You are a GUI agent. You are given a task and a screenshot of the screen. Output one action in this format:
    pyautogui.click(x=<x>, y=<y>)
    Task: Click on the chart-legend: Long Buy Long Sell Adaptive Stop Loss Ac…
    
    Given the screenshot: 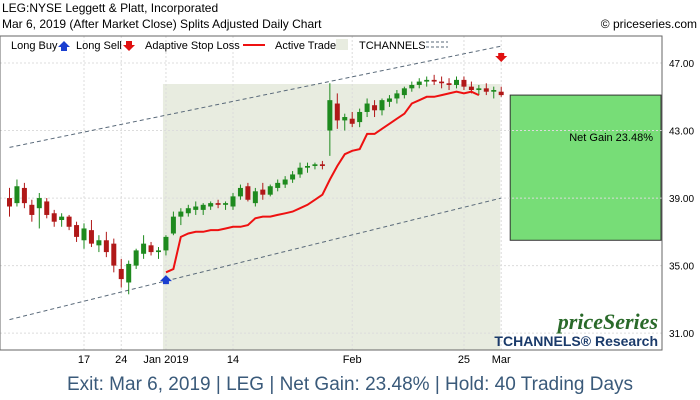 What is the action you would take?
    pyautogui.click(x=229, y=45)
    